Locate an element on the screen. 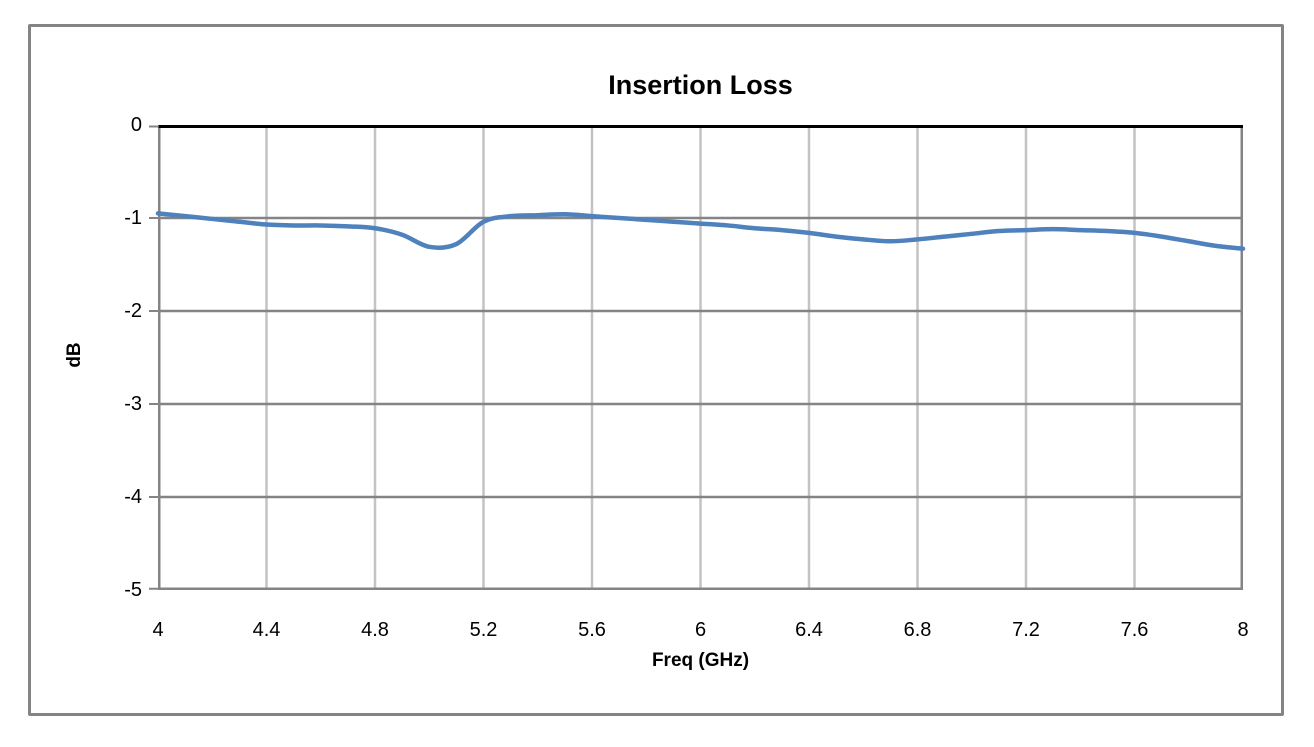  y-tick-label: -4 is located at coordinates (133, 497).